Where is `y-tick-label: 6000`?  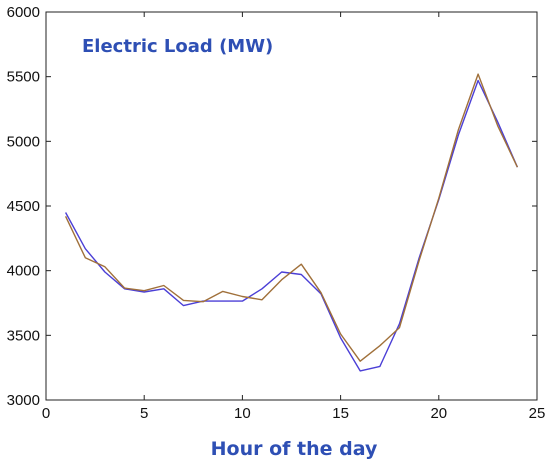
y-tick-label: 6000 is located at coordinates (23, 12).